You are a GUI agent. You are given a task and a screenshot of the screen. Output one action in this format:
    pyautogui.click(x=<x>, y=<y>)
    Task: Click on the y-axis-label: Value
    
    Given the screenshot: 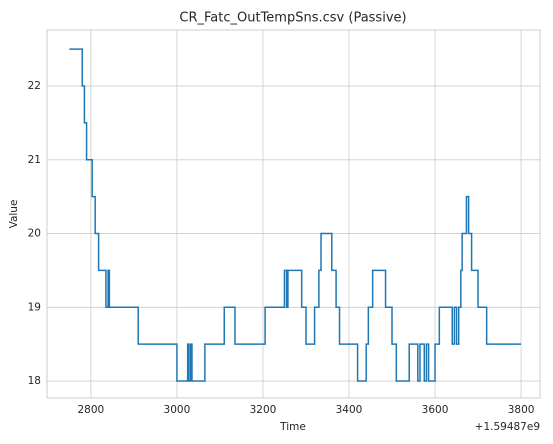 What is the action you would take?
    pyautogui.click(x=14, y=214)
    